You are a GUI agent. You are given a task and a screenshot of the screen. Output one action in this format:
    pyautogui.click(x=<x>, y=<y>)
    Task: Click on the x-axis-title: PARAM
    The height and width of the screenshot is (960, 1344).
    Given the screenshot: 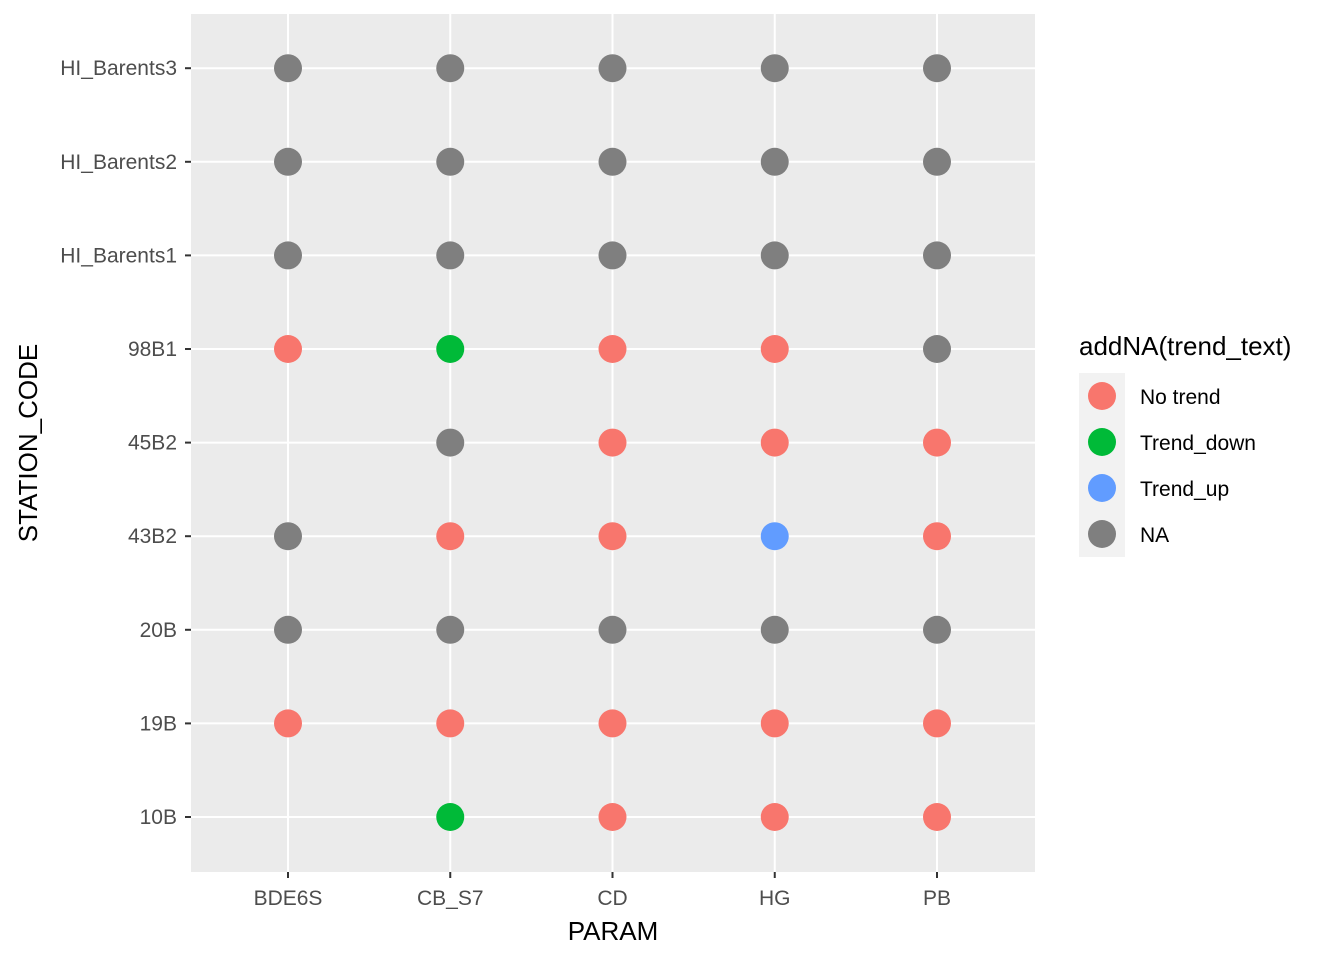 What is the action you would take?
    pyautogui.click(x=613, y=931)
    